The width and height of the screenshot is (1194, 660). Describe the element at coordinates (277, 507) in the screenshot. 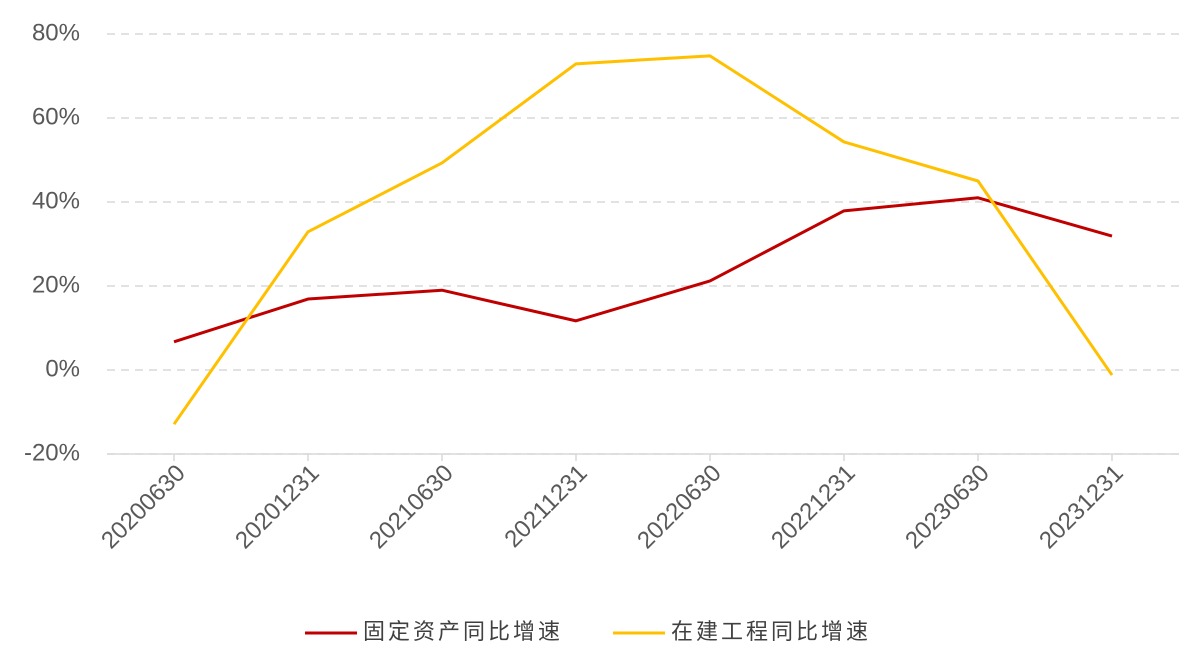

I see `x-tick-label: 20201231` at that location.